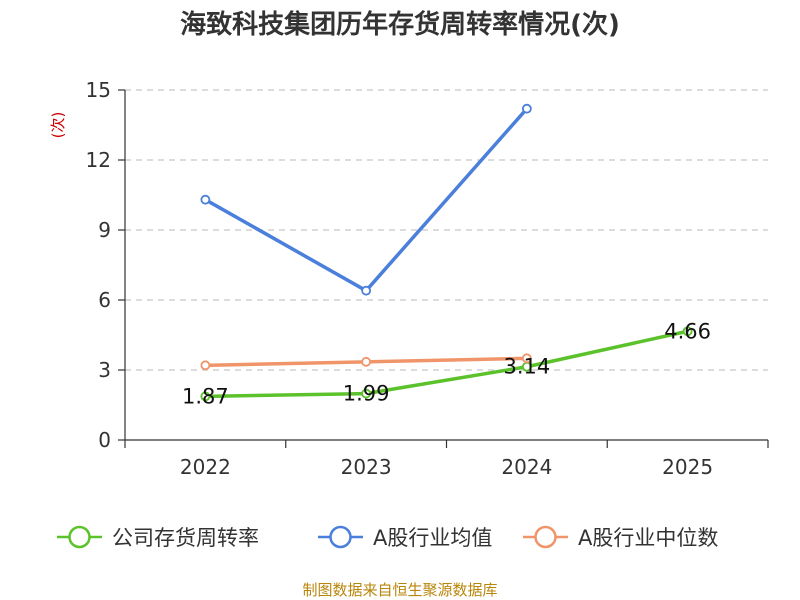  I want to click on y-tick-label: 6, so click(104, 300).